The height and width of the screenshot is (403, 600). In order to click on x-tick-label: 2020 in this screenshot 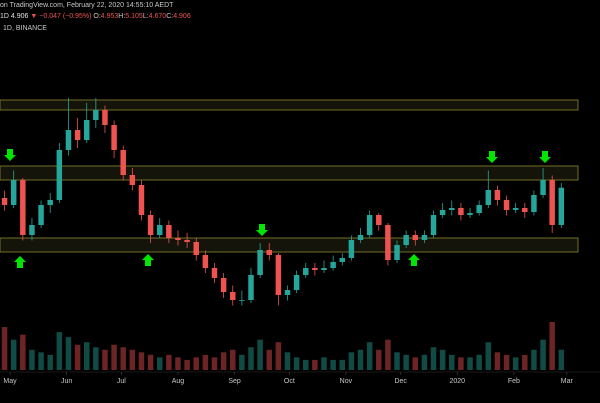, I will do `click(457, 381)`.